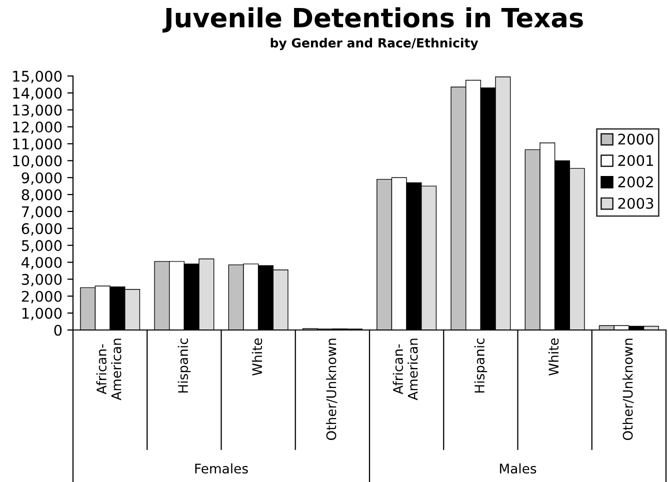  What do you see at coordinates (221, 468) in the screenshot?
I see `text: Females` at bounding box center [221, 468].